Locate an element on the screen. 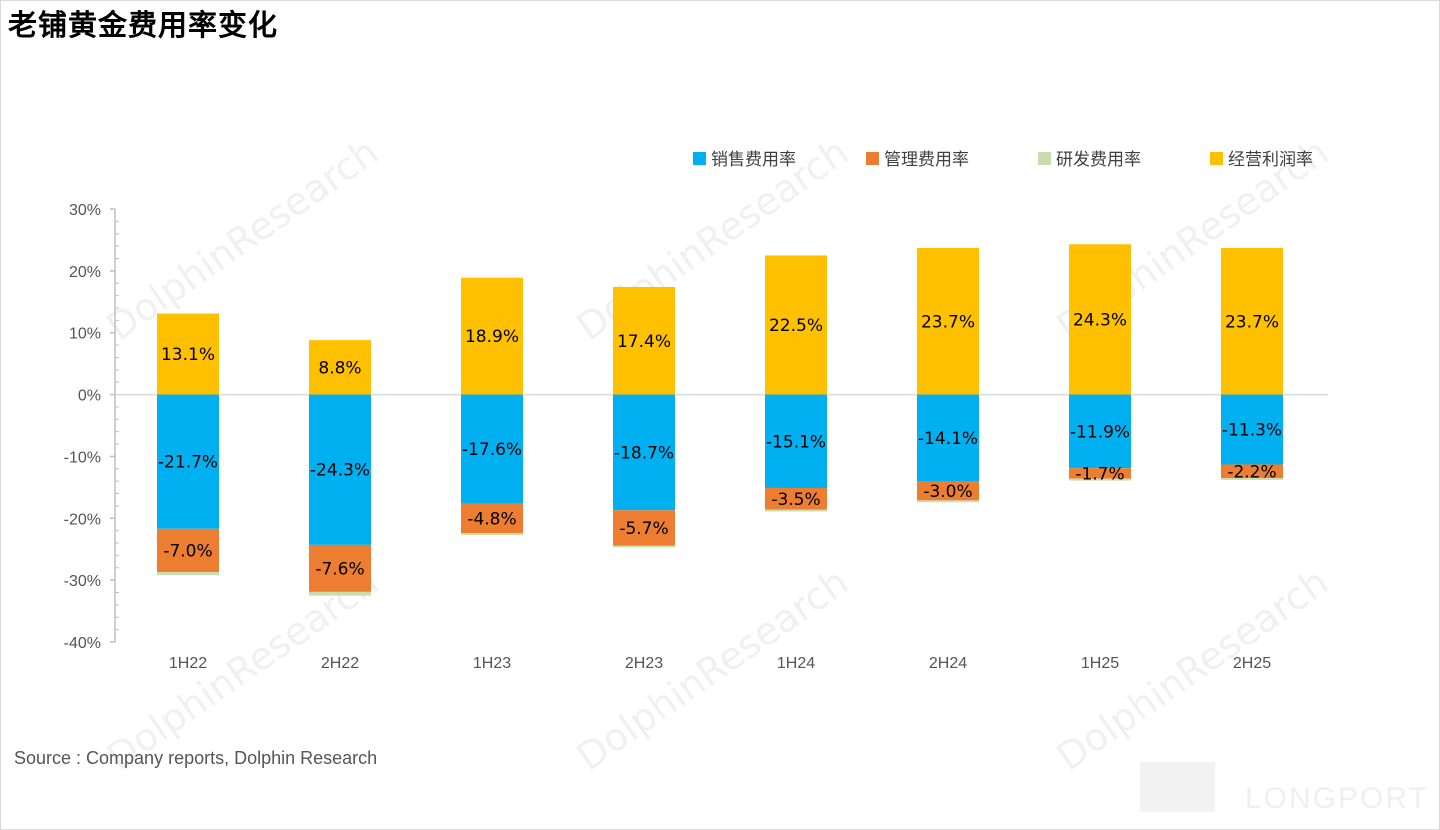 The image size is (1440, 830). y-tick-label: 10% is located at coordinates (85, 334).